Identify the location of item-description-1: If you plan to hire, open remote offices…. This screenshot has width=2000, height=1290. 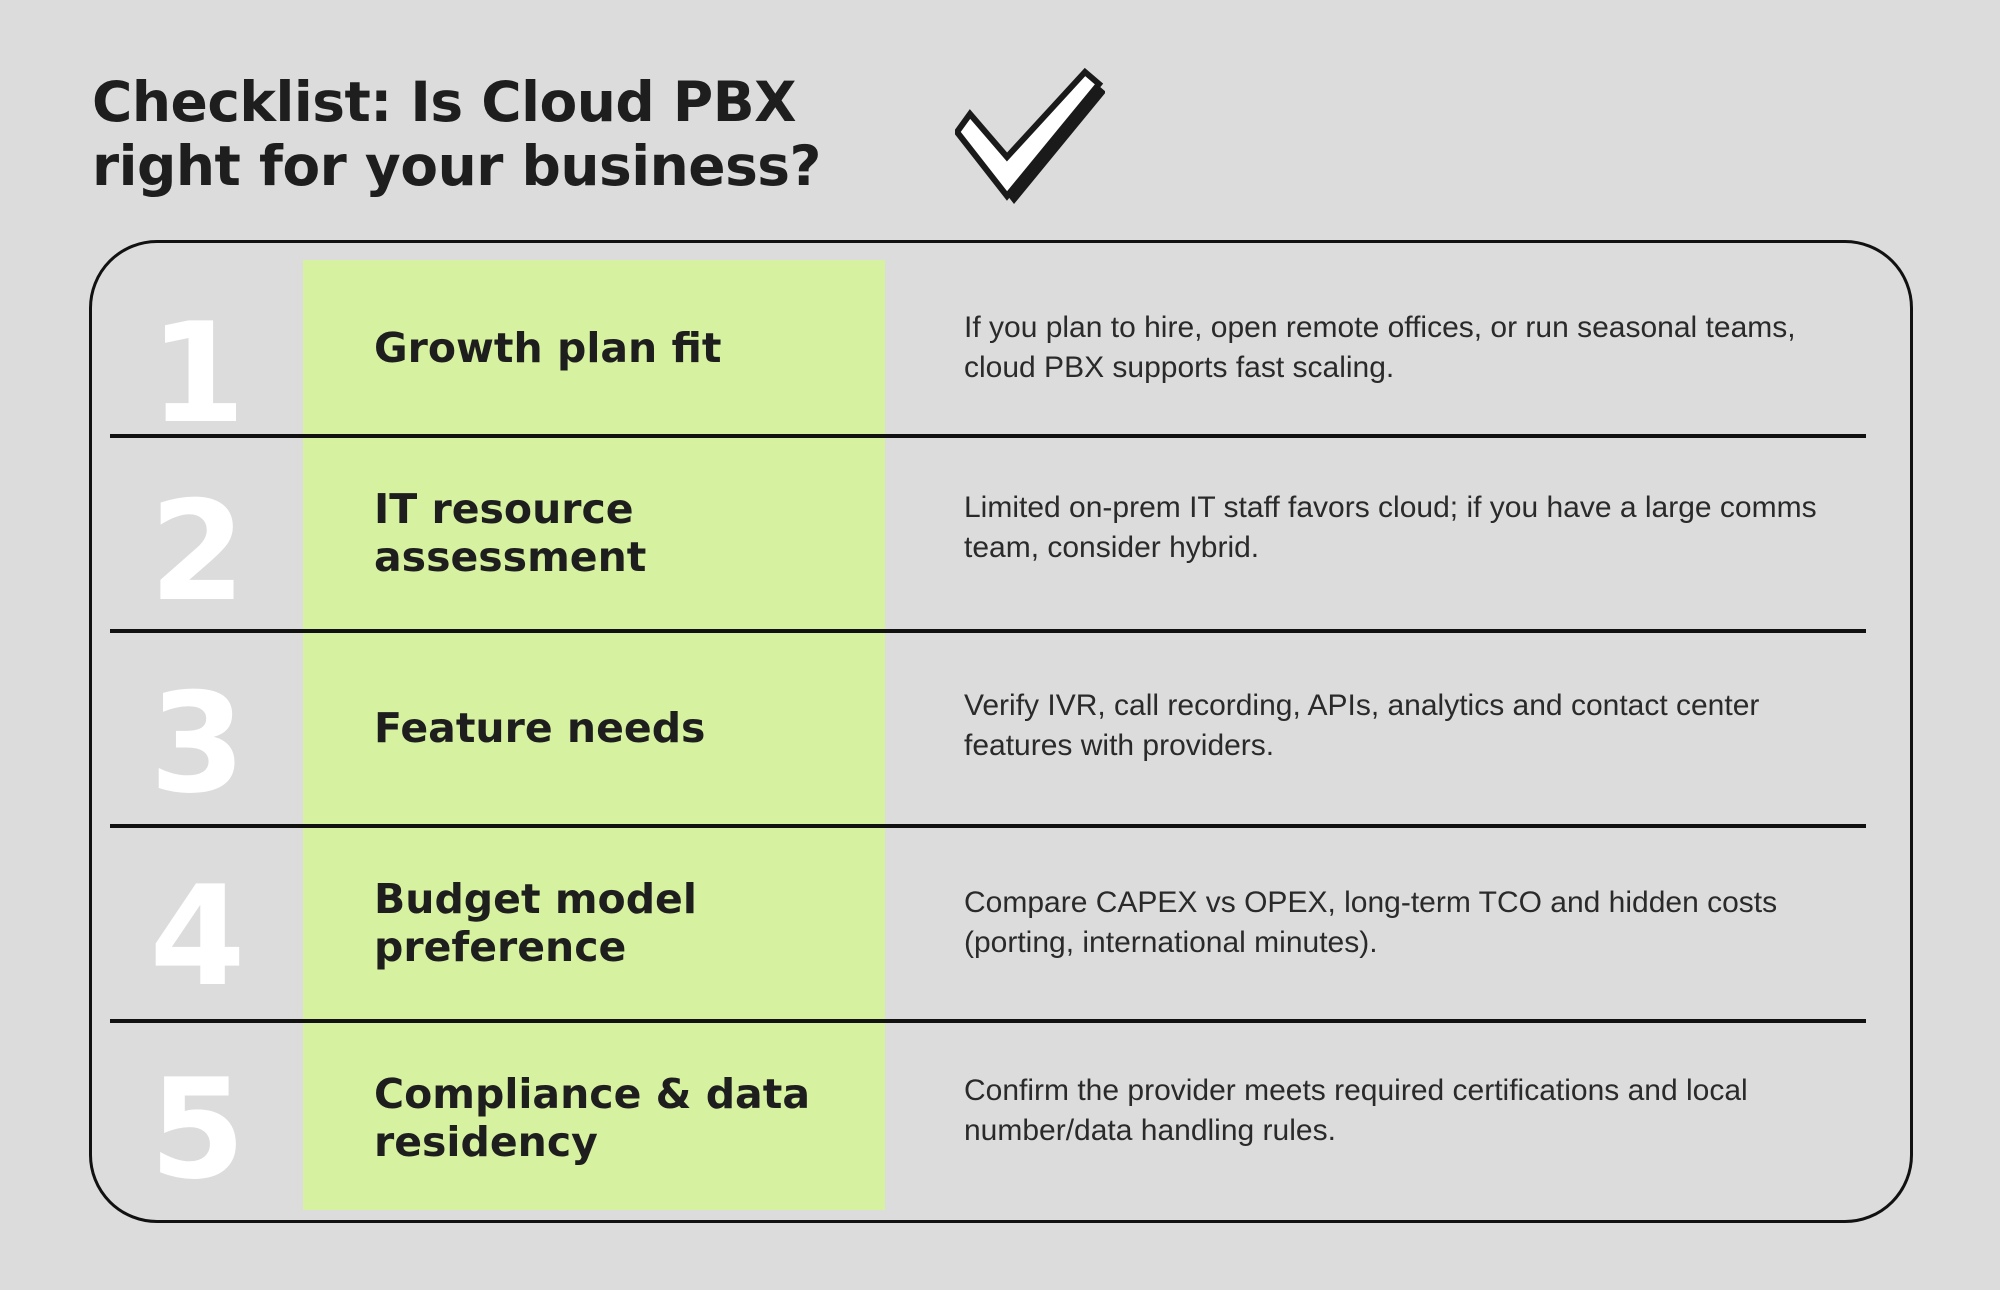
(1380, 347).